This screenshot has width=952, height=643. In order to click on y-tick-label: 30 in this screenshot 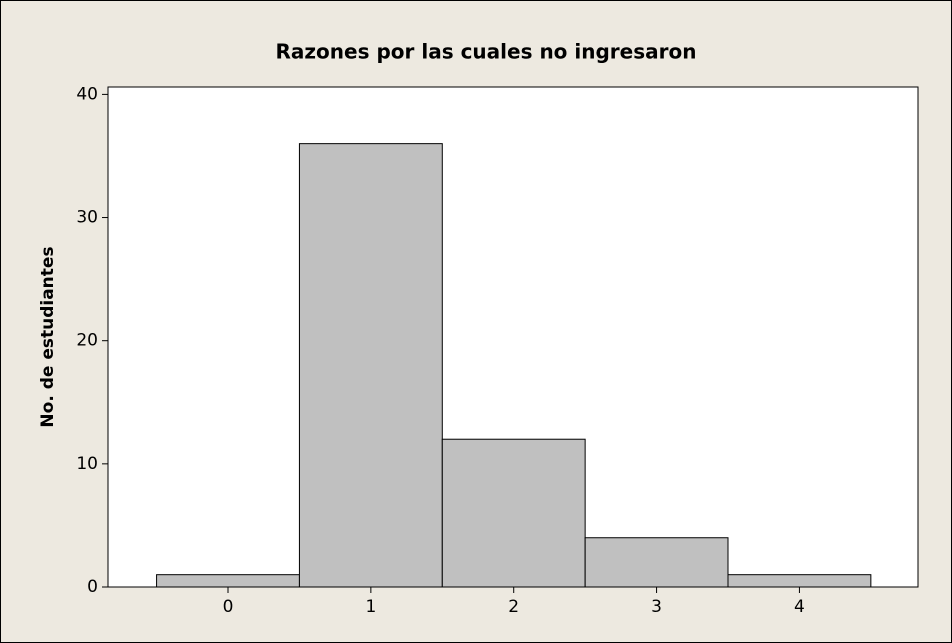, I will do `click(87, 218)`.